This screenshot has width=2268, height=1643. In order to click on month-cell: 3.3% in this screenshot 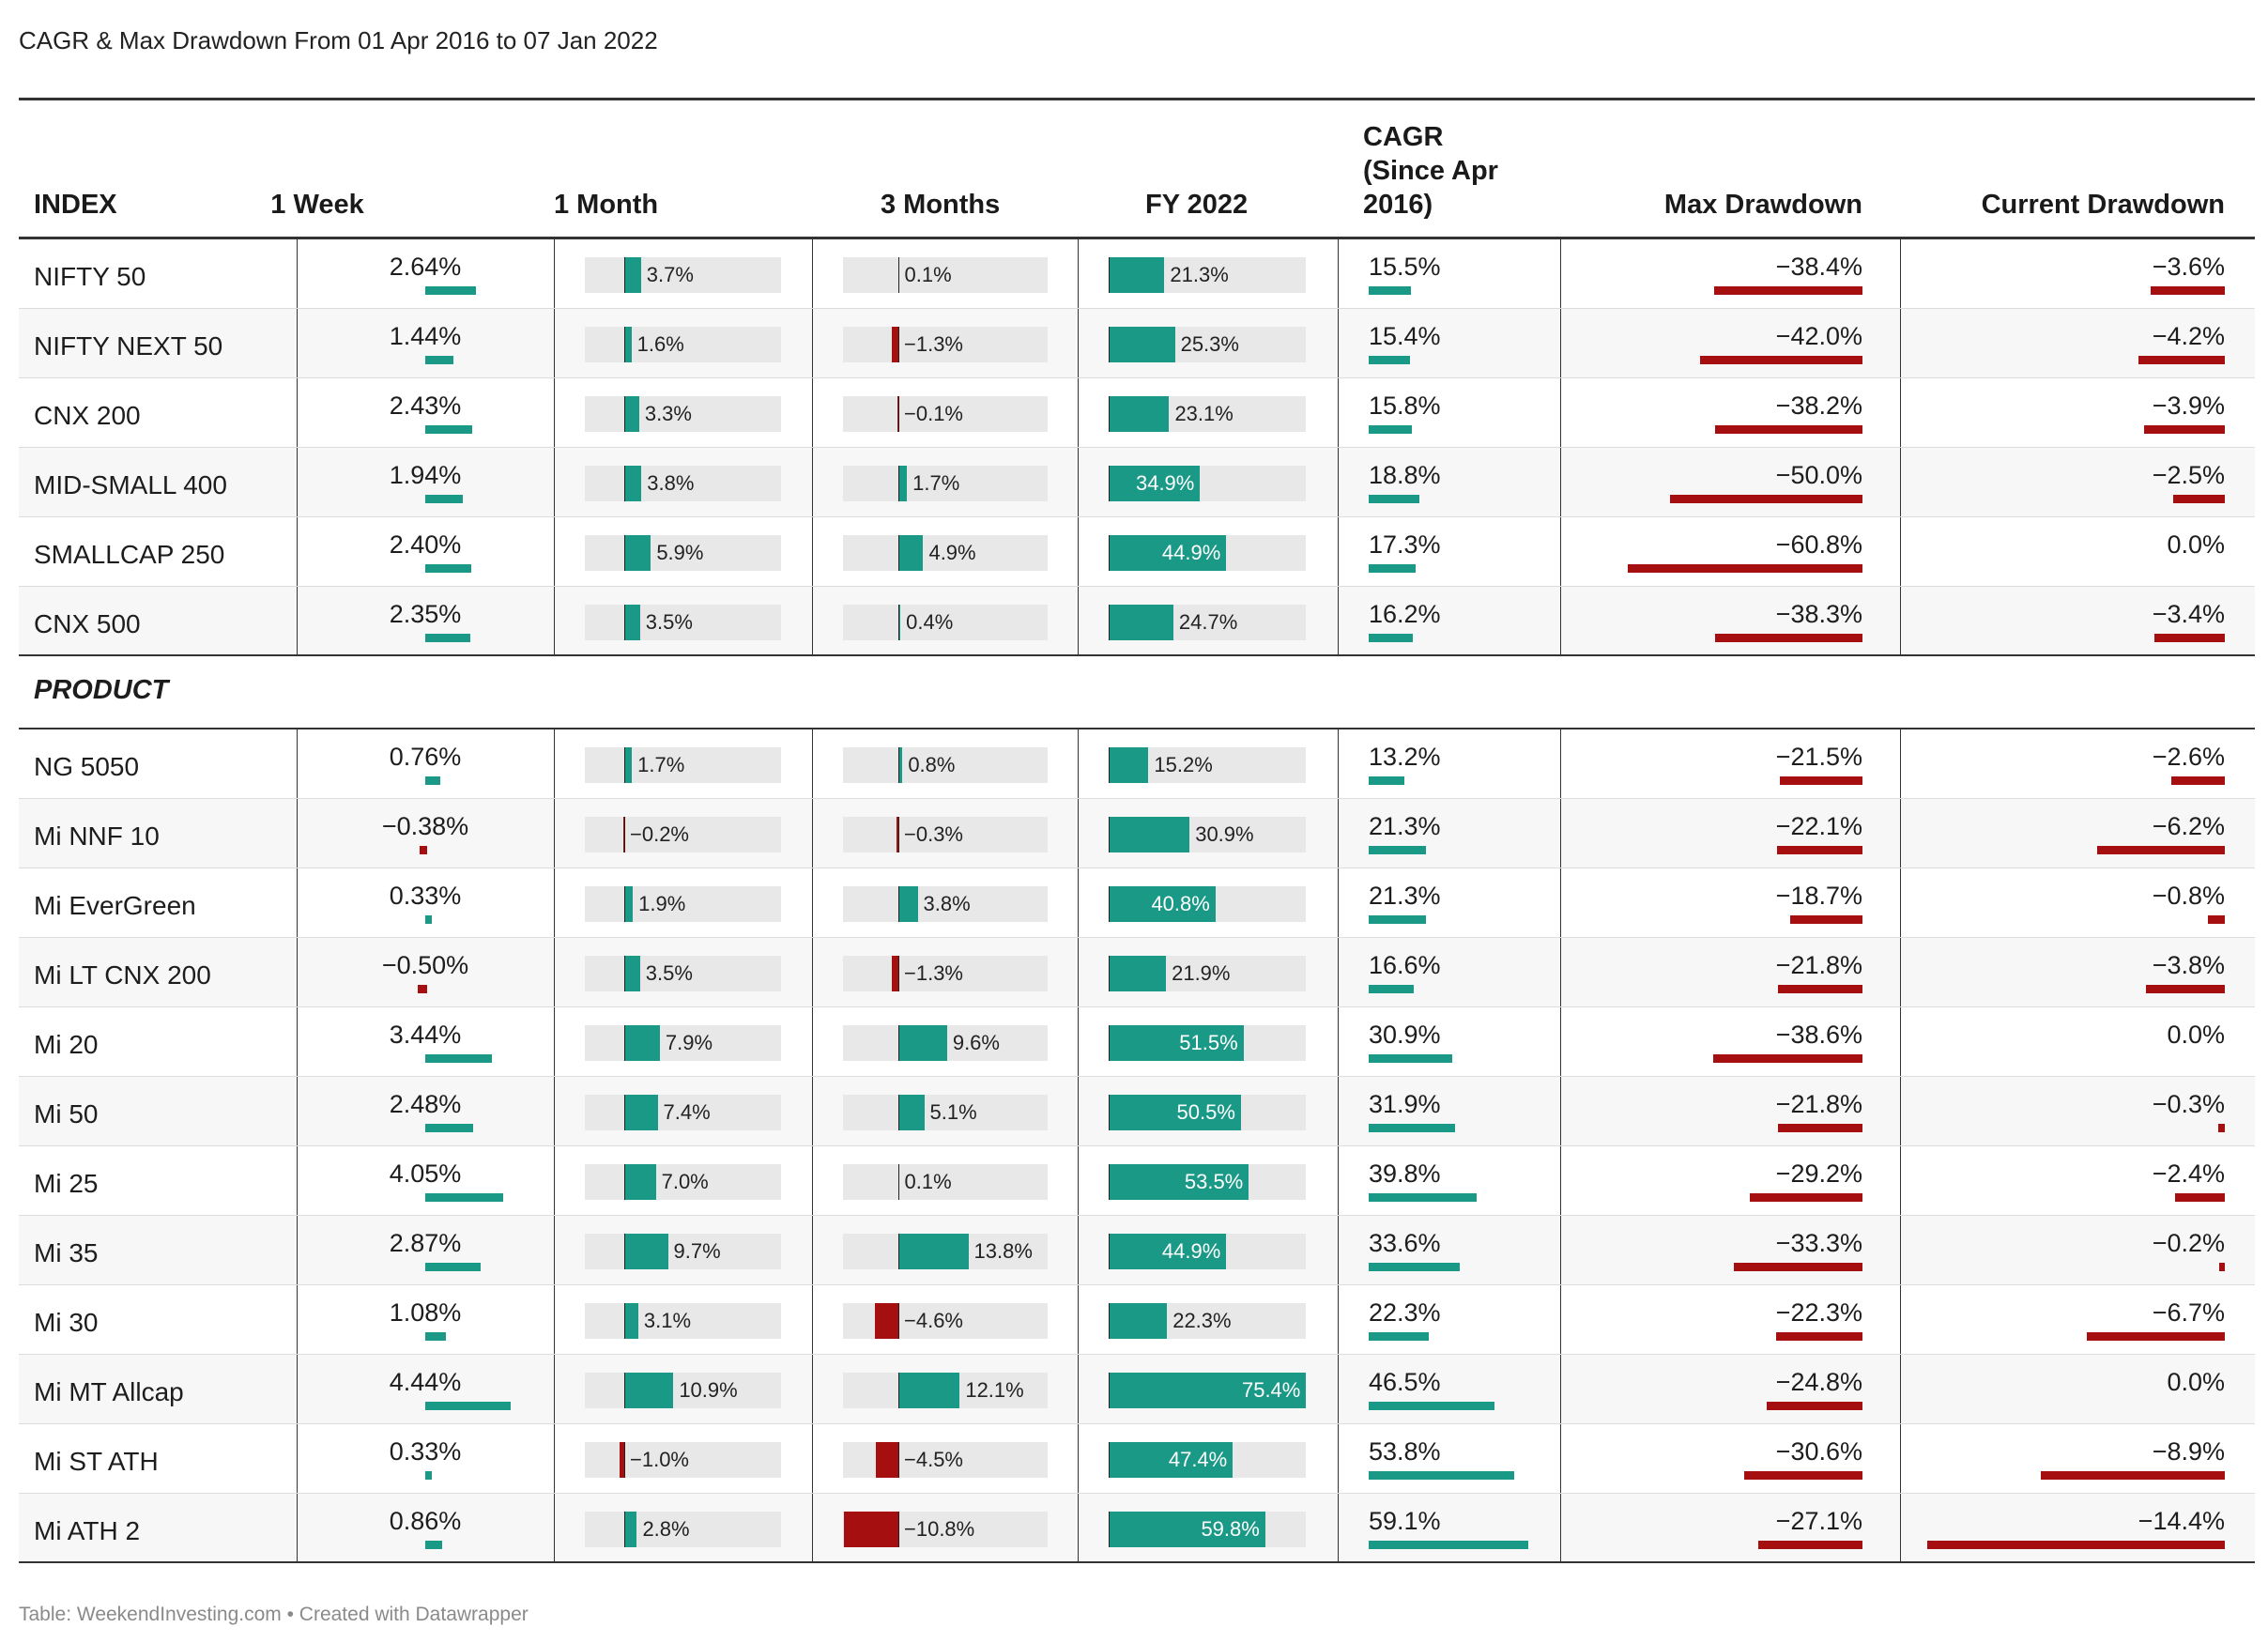, I will do `click(683, 413)`.